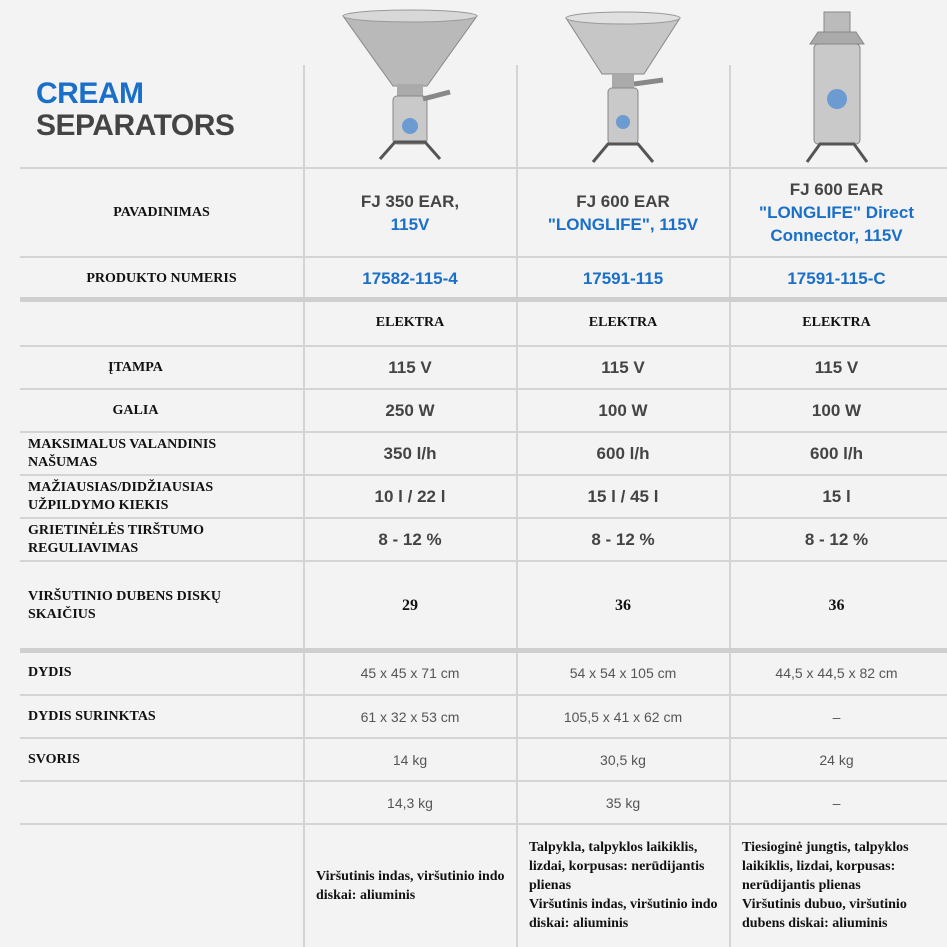 The width and height of the screenshot is (947, 947). I want to click on row-value: 36, so click(623, 606).